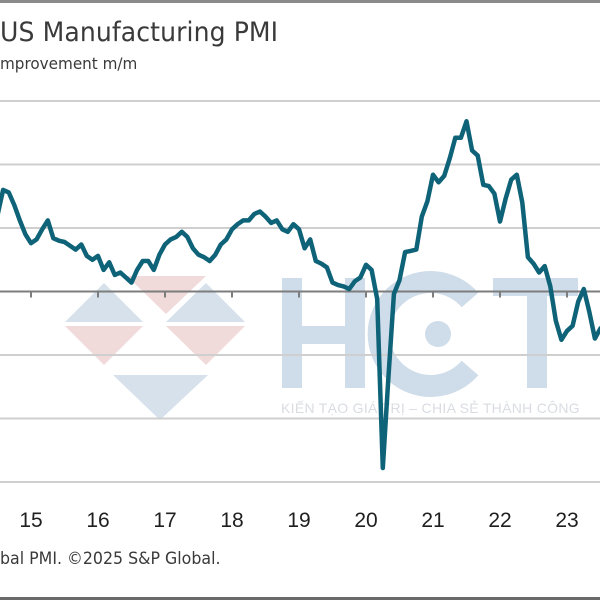 This screenshot has width=600, height=600. What do you see at coordinates (566, 520) in the screenshot?
I see `x-tick-label: 23` at bounding box center [566, 520].